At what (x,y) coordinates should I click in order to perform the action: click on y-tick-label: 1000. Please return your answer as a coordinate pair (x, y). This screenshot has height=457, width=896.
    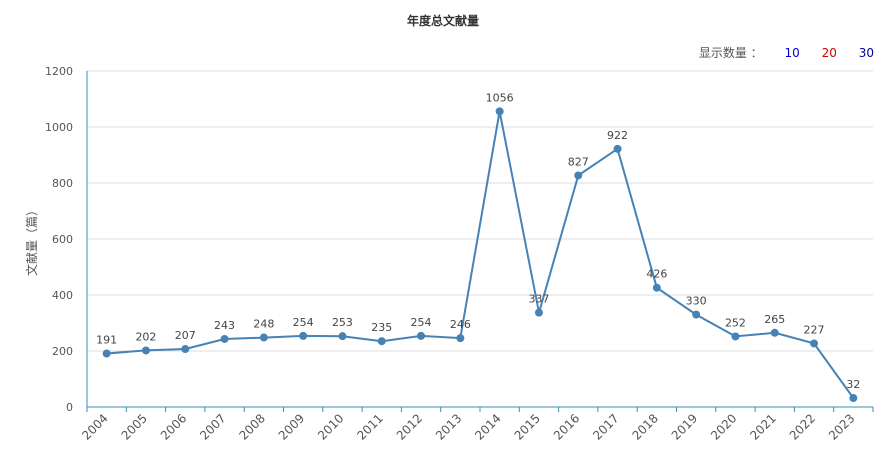
    Looking at the image, I should click on (59, 127).